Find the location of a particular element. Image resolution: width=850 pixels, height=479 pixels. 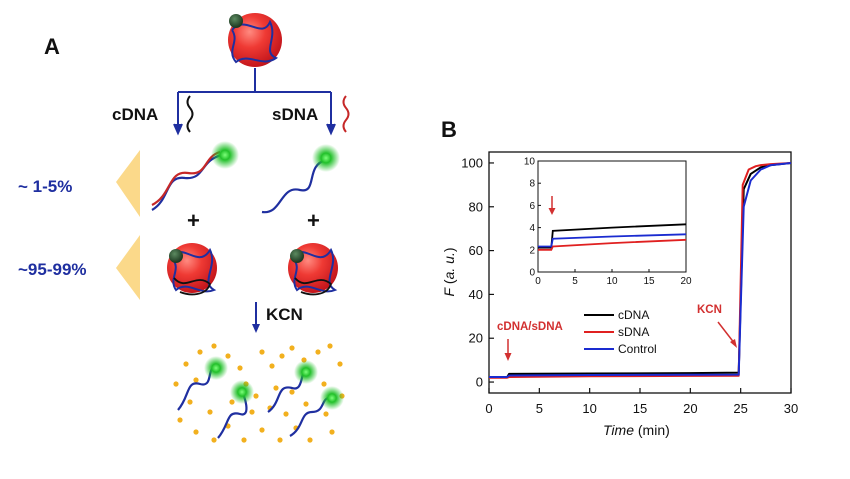

panel-b-letter: B is located at coordinates (449, 129).